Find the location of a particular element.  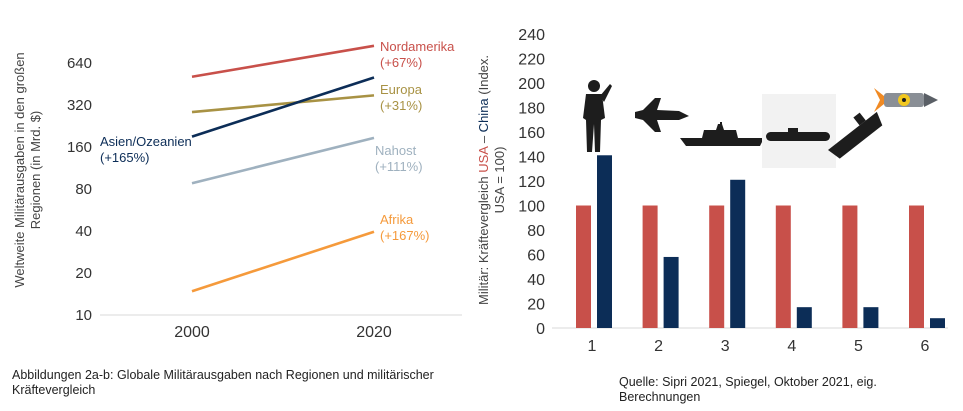

y-axis-label-line-1: Weltweite Militärausgaben in den großen is located at coordinates (19, 169).